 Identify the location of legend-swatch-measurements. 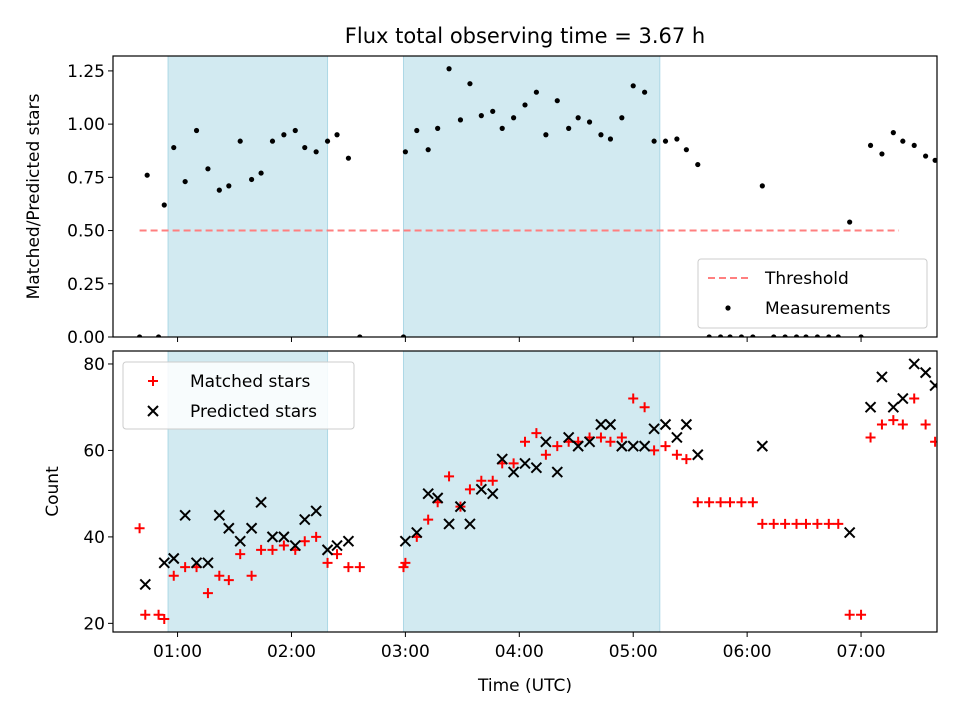
(728, 308).